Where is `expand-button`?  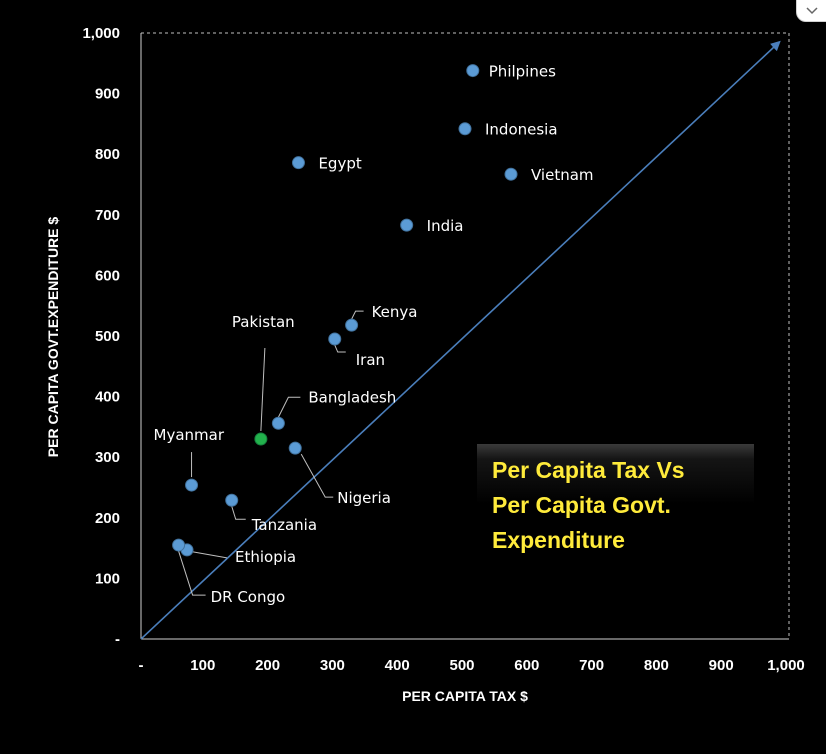 expand-button is located at coordinates (811, 11).